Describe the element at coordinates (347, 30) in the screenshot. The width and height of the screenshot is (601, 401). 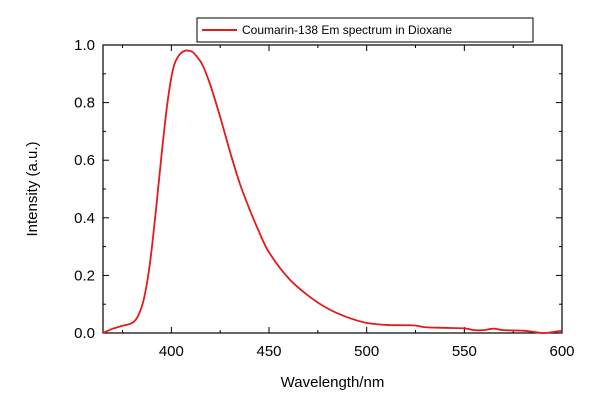
I see `legend-entry-label: Coumarin-138 Em spectrum in Dioxane` at that location.